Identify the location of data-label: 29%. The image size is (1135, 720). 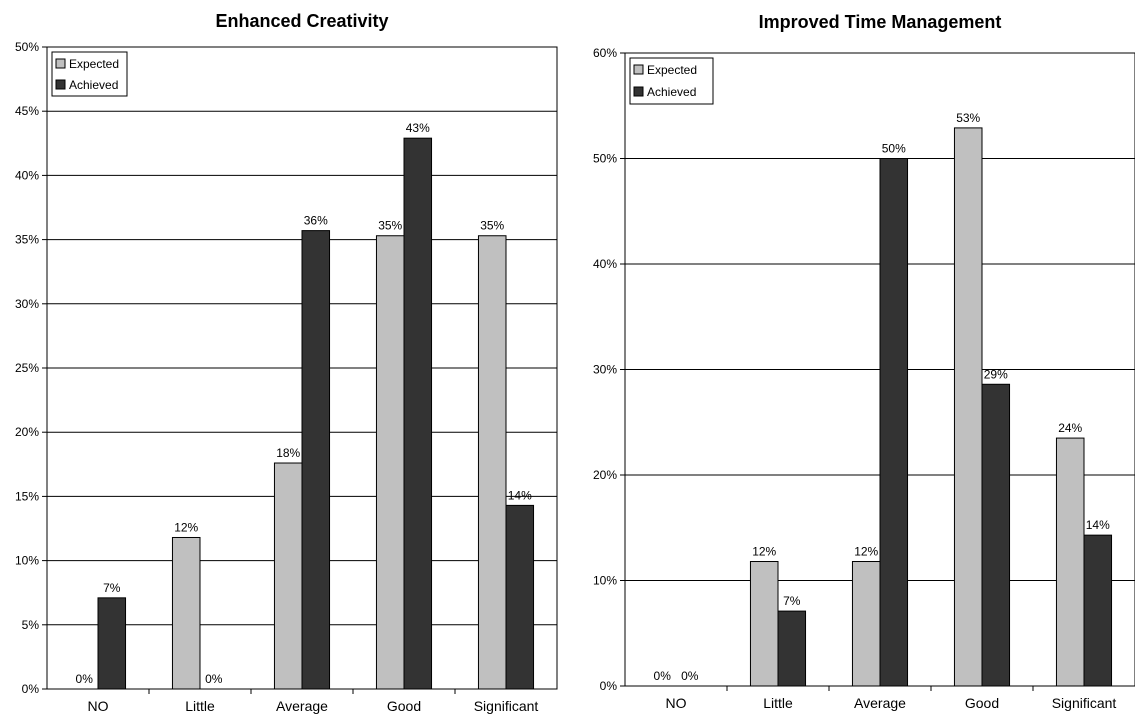
(996, 374).